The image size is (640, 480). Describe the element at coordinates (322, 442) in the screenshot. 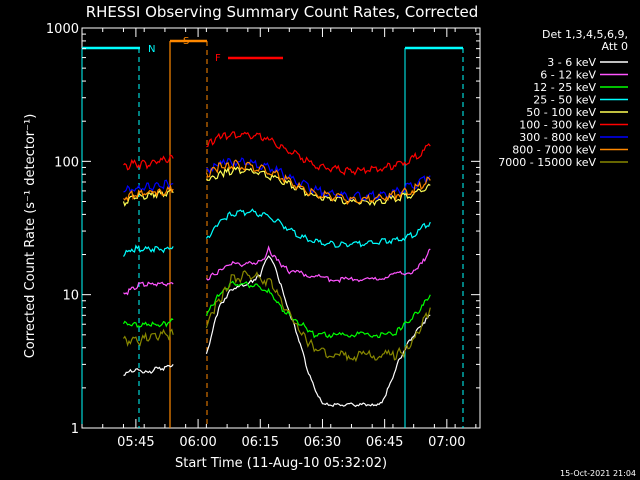

I see `x-tick-label: 06:30` at that location.